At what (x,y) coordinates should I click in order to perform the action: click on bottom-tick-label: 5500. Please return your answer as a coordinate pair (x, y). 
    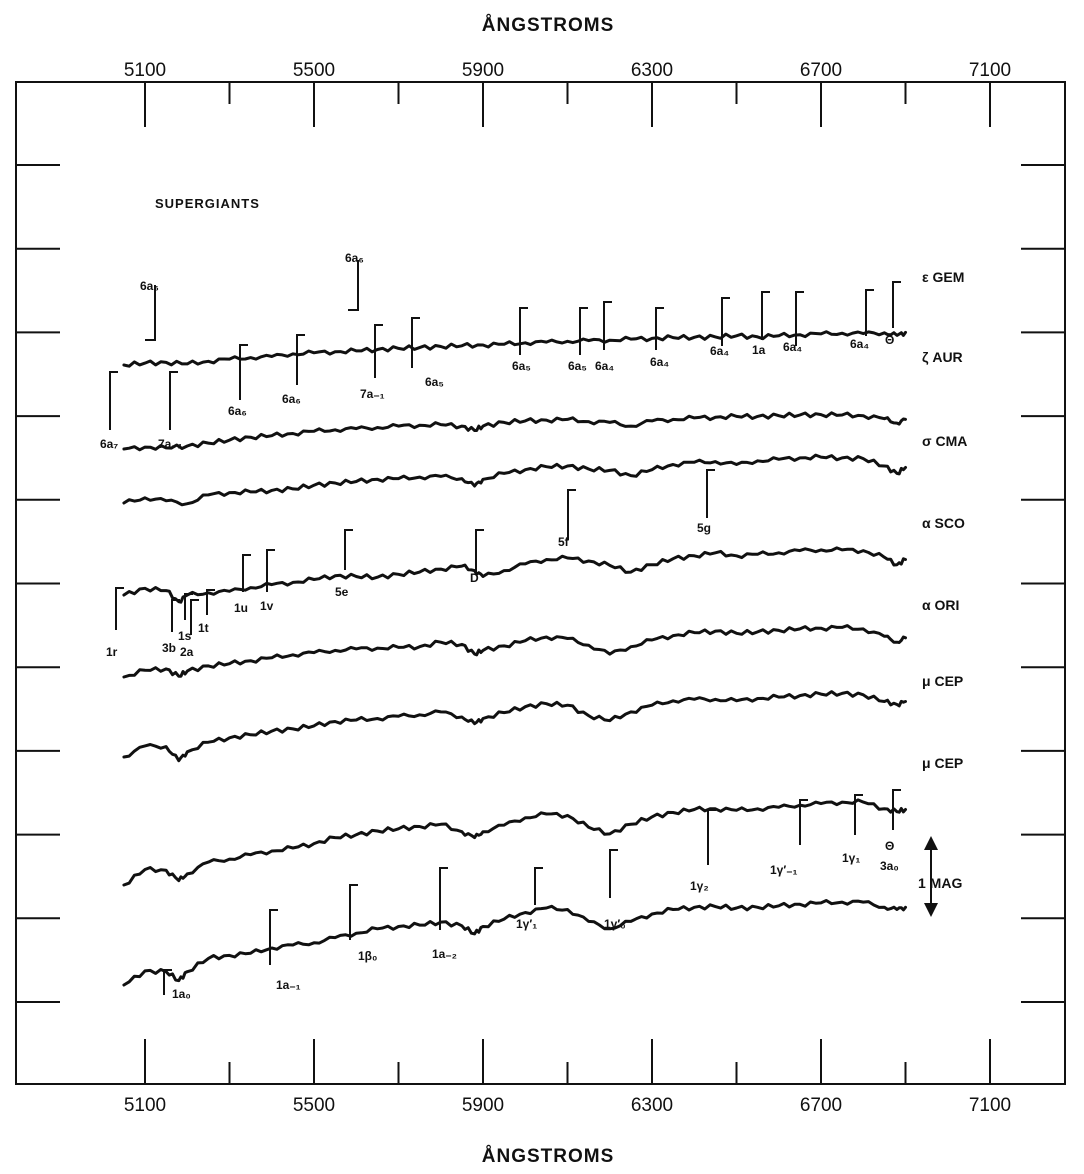
    Looking at the image, I should click on (314, 1105).